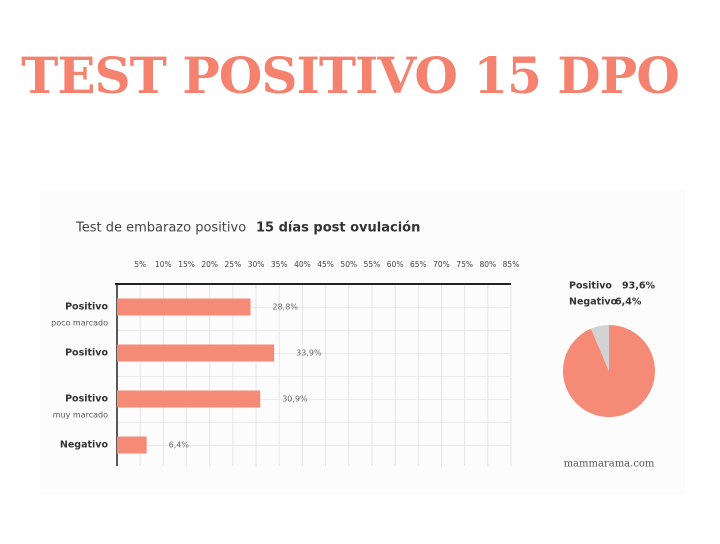 The image size is (720, 544). I want to click on x-tick-label: 5%, so click(140, 264).